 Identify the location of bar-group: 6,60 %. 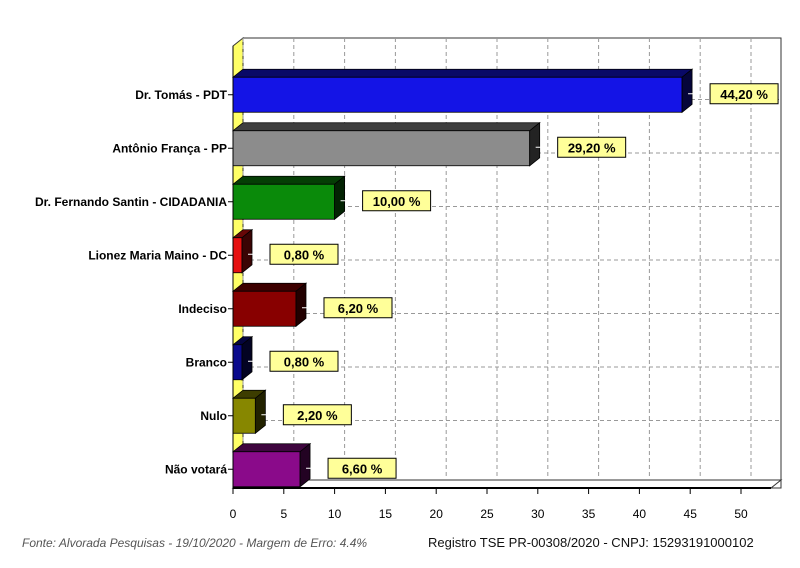
(314, 465).